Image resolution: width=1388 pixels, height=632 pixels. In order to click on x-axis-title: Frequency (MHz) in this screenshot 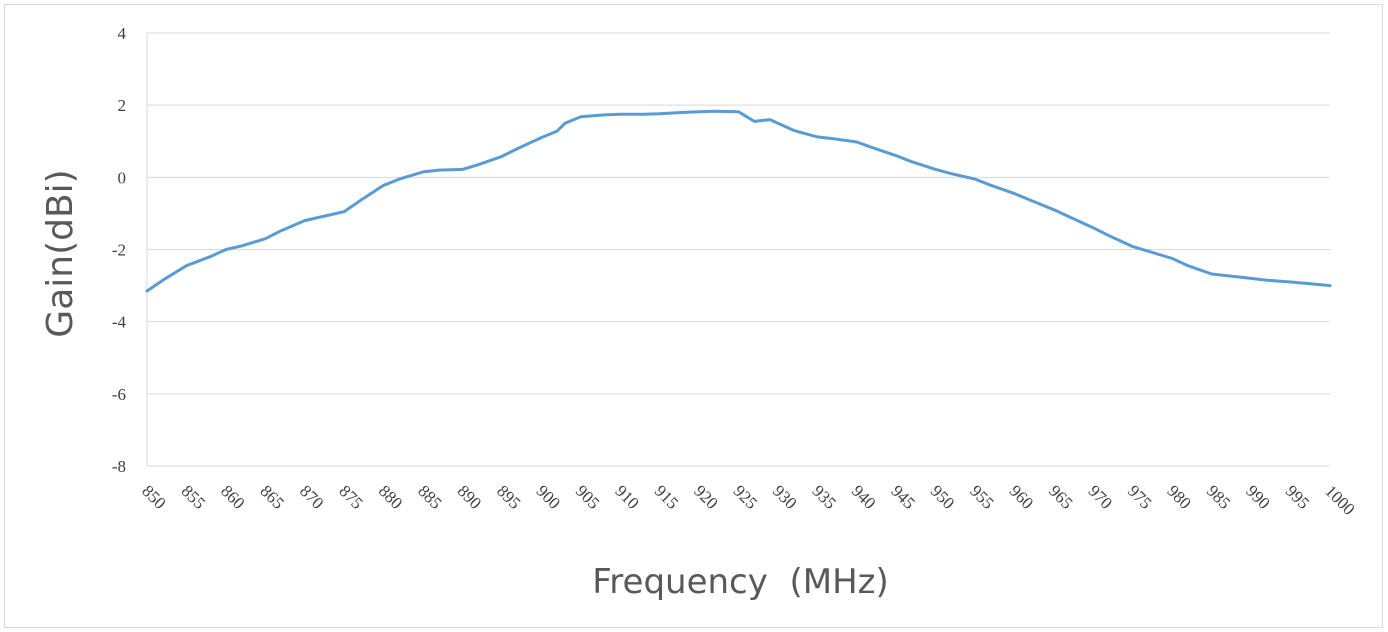, I will do `click(740, 582)`.